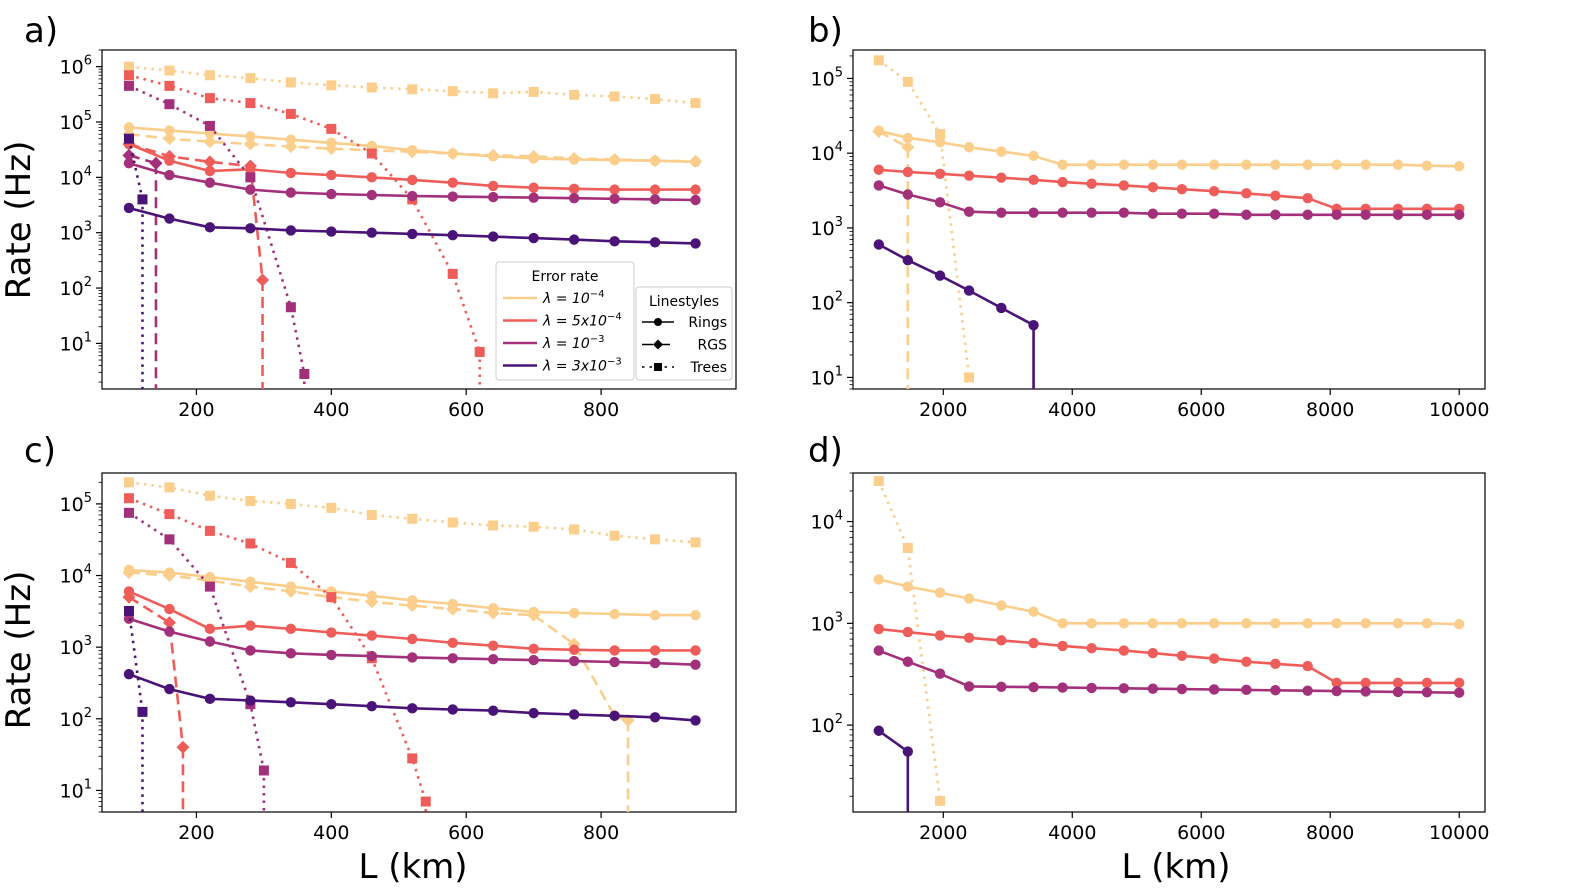  What do you see at coordinates (573, 298) in the screenshot?
I see `legend-error-label: λ = 10−4` at bounding box center [573, 298].